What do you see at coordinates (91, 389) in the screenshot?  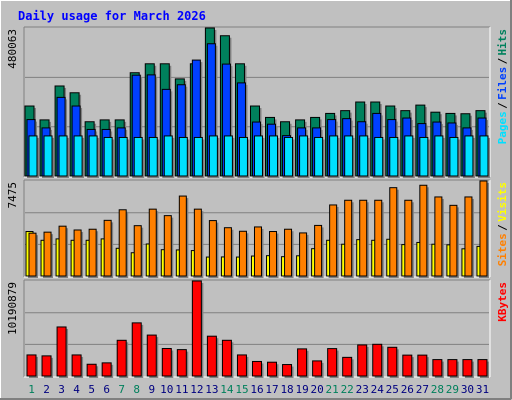 I see `x-tick-label: 5` at bounding box center [91, 389].